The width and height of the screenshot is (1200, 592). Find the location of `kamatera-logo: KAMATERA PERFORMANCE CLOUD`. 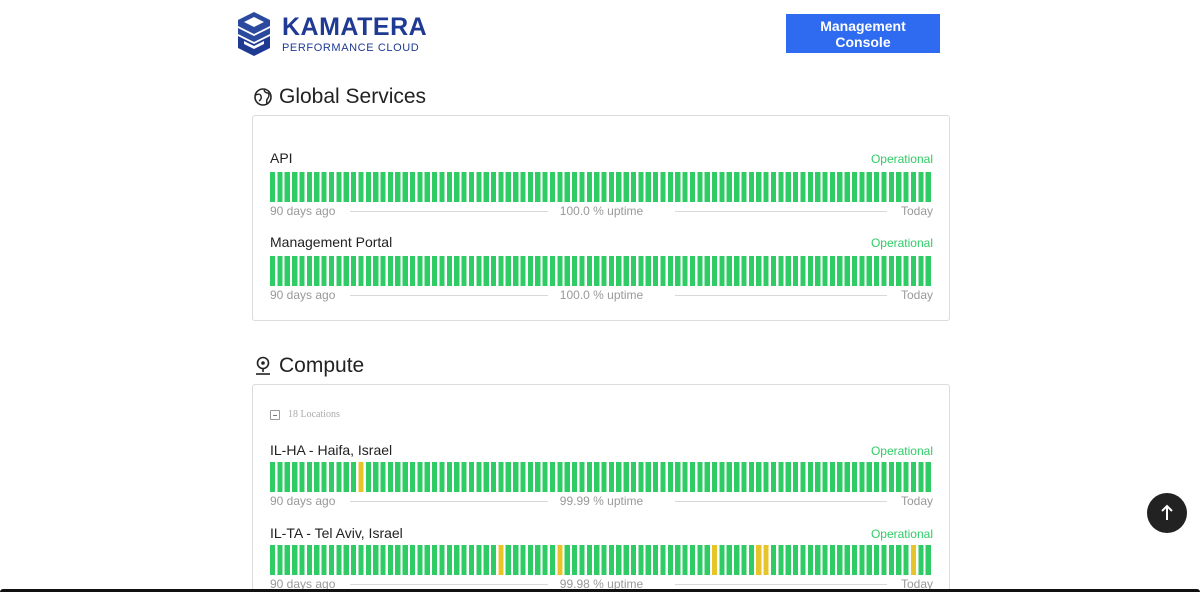

kamatera-logo: KAMATERA PERFORMANCE CLOUD is located at coordinates (332, 34).